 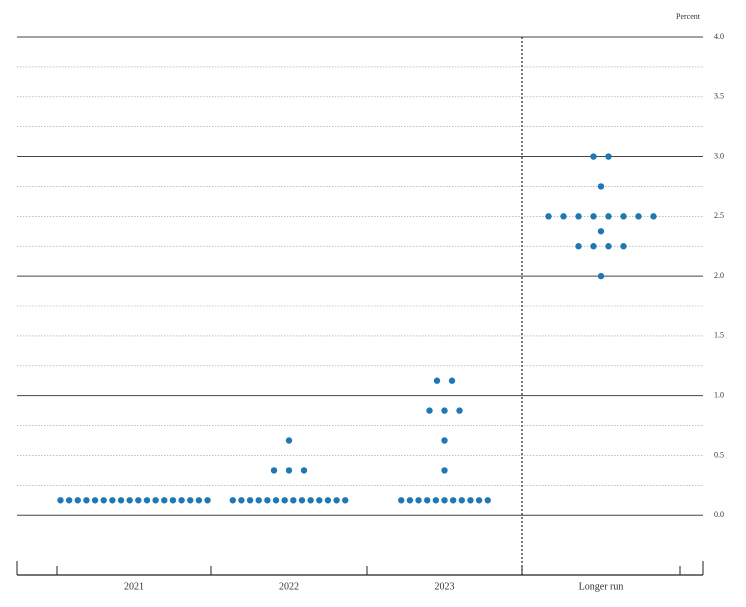 What do you see at coordinates (445, 586) in the screenshot?
I see `x-tick-label: 2023` at bounding box center [445, 586].